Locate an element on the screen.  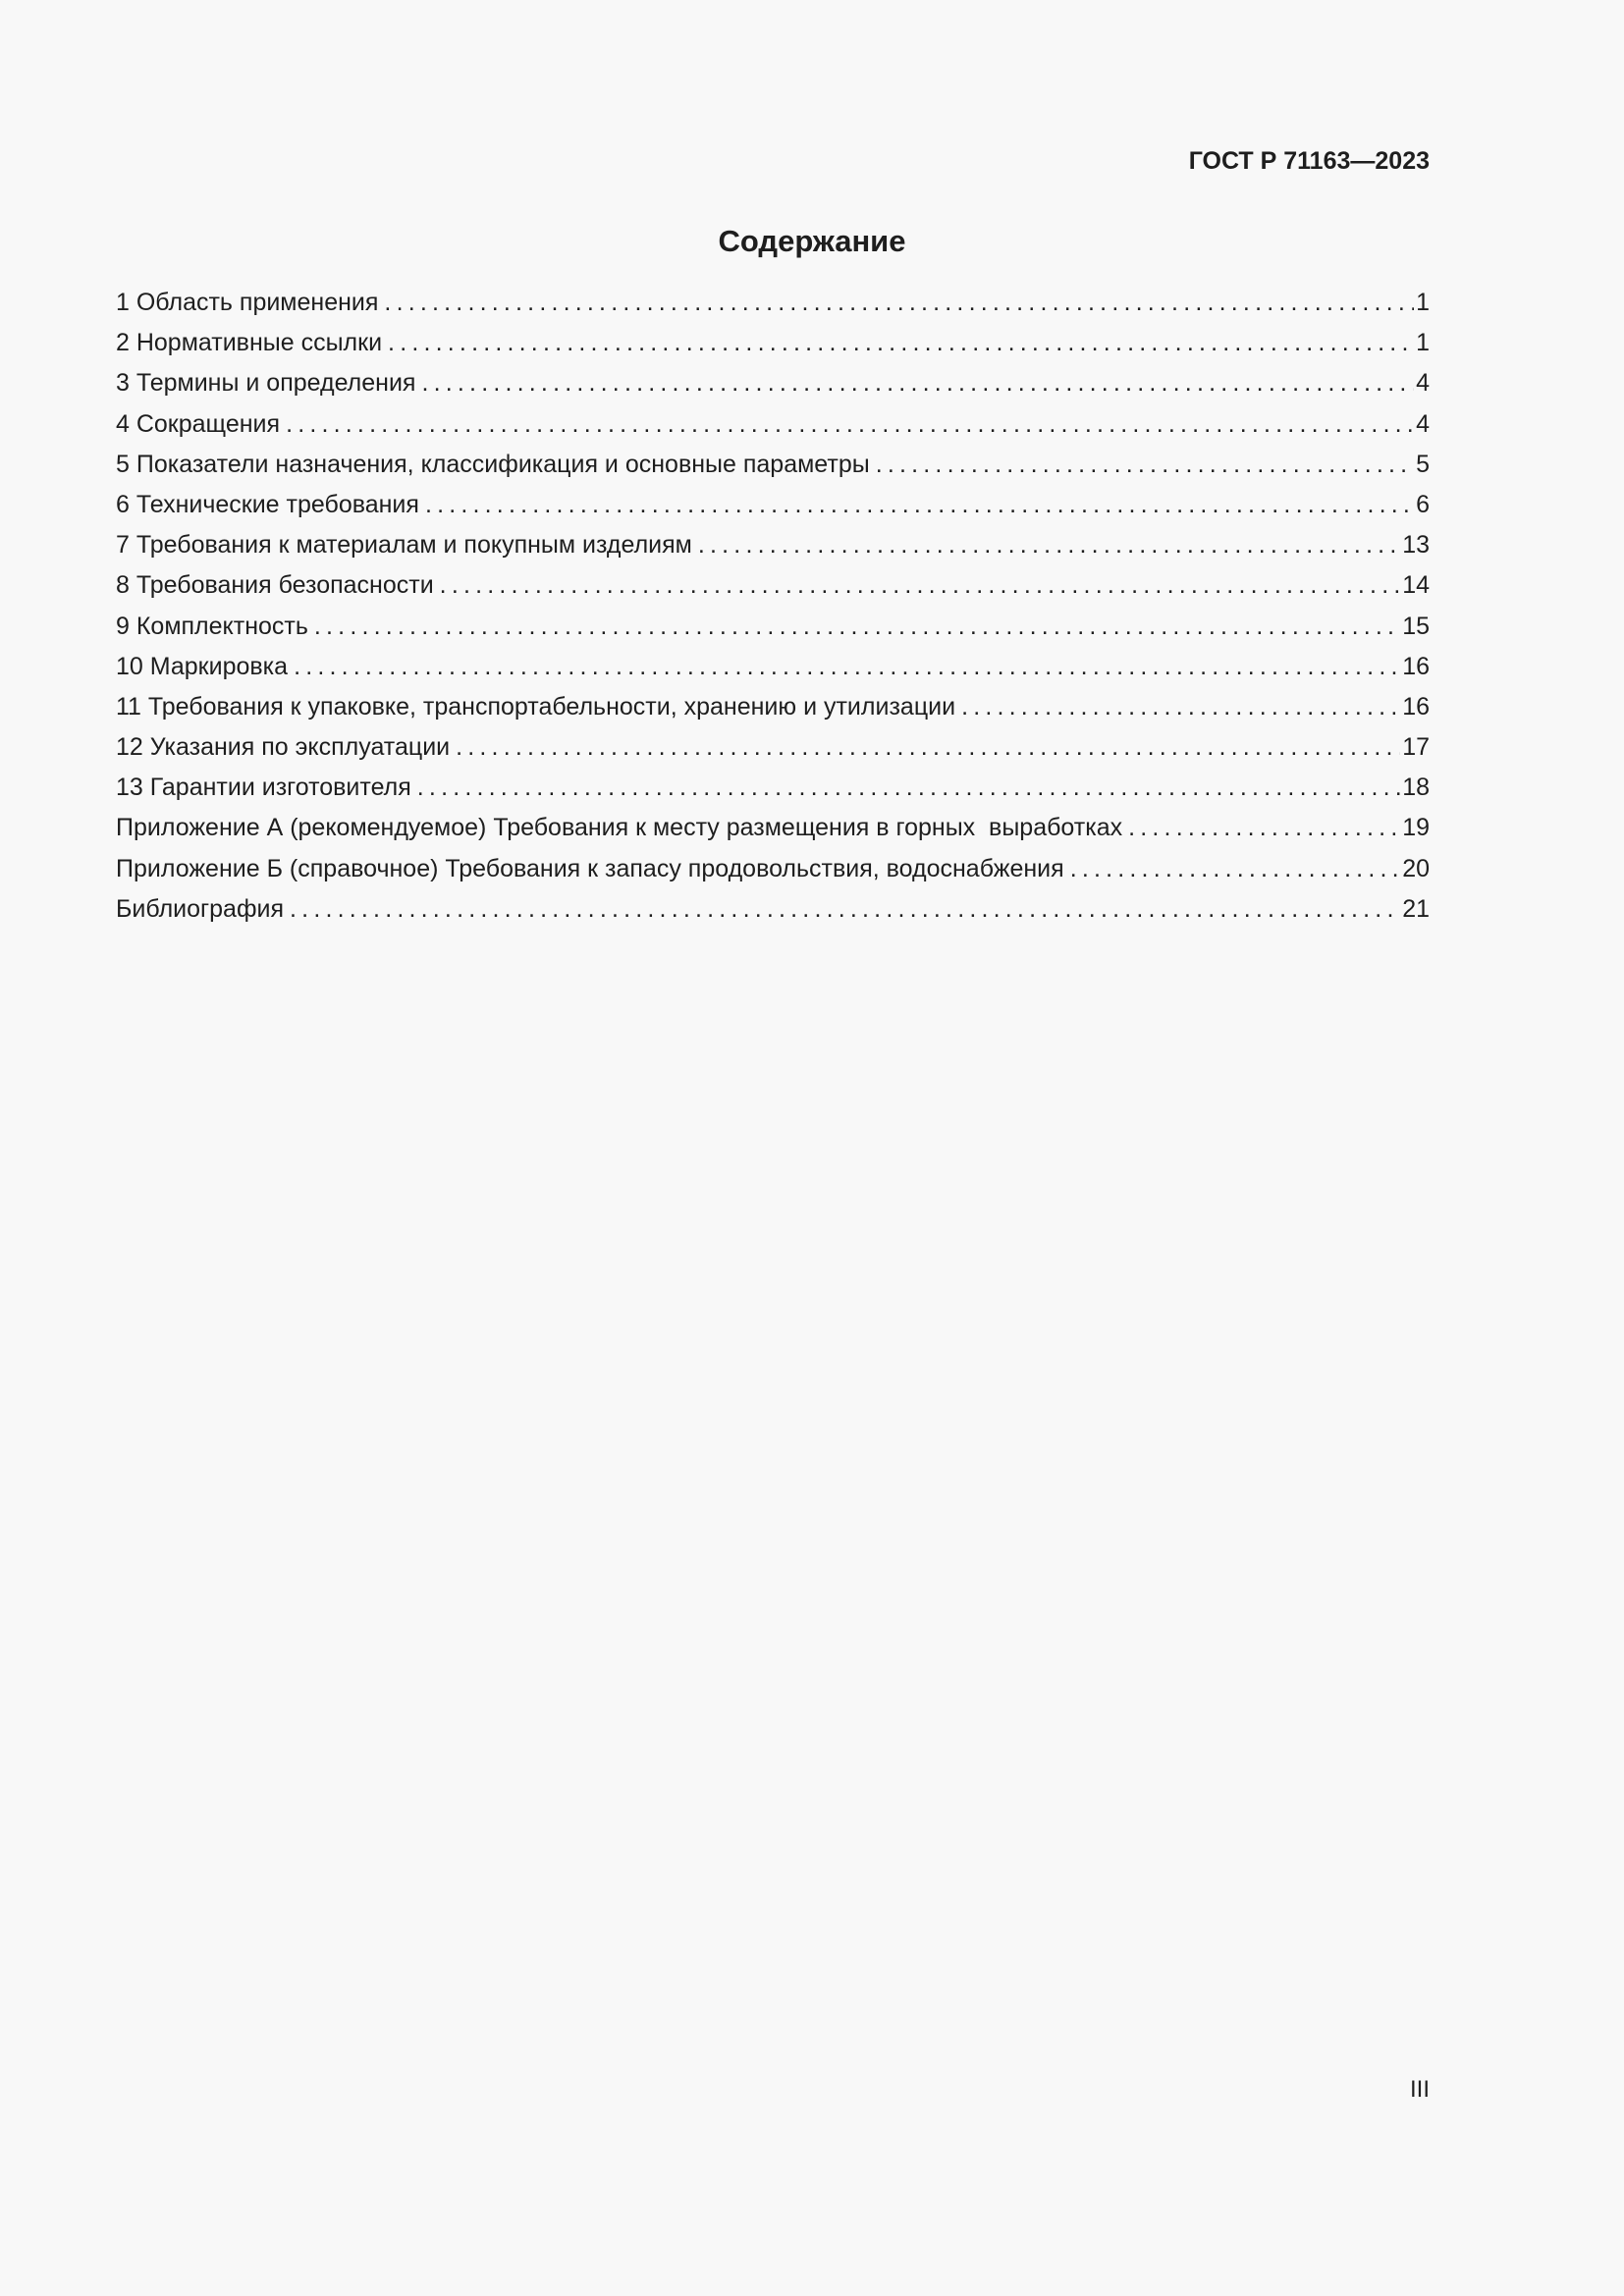
toc-entry-page: 21 is located at coordinates (1416, 908).